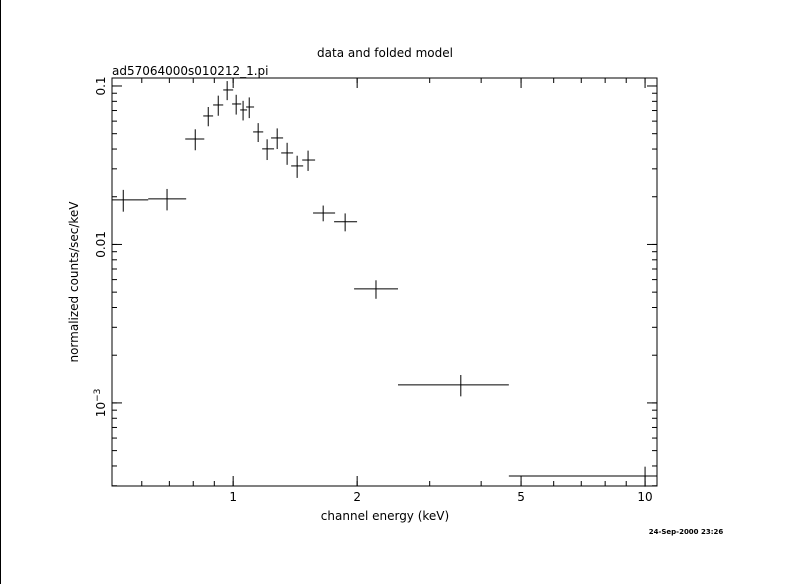 The height and width of the screenshot is (584, 790). Describe the element at coordinates (521, 497) in the screenshot. I see `x-tick-label: 5` at that location.